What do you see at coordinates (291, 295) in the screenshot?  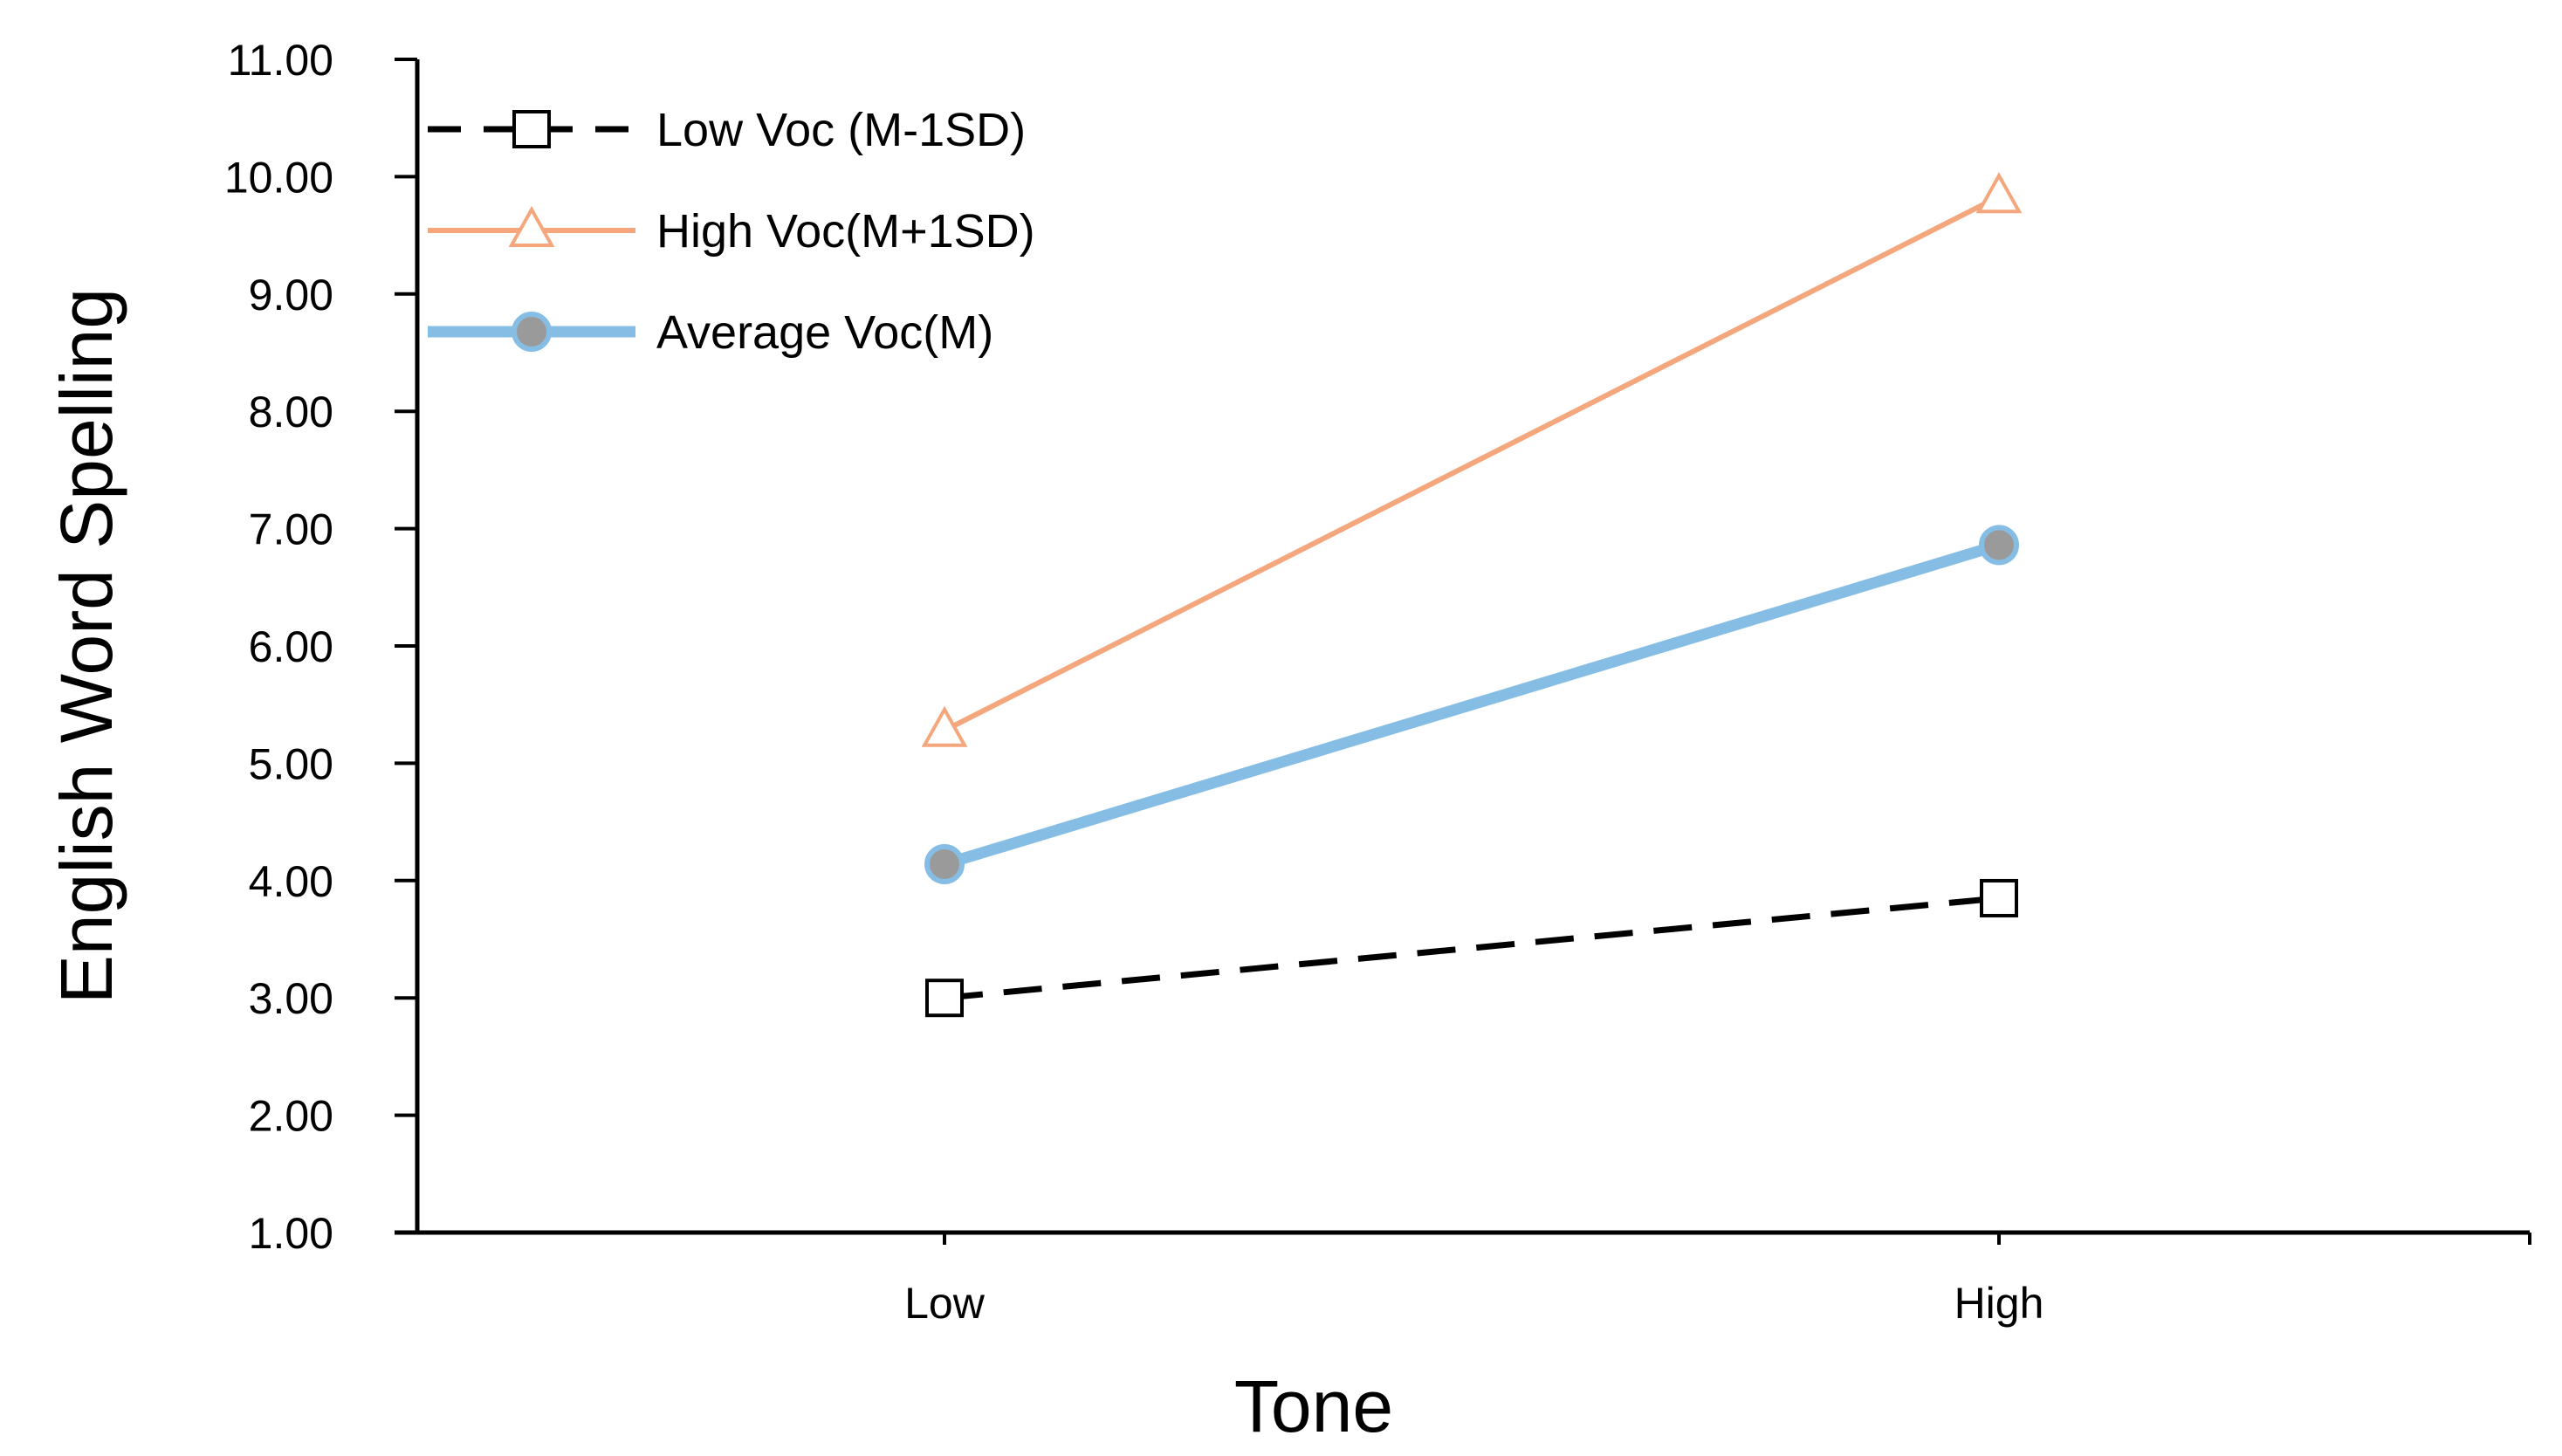 I see `y-tick-label: 9.00` at bounding box center [291, 295].